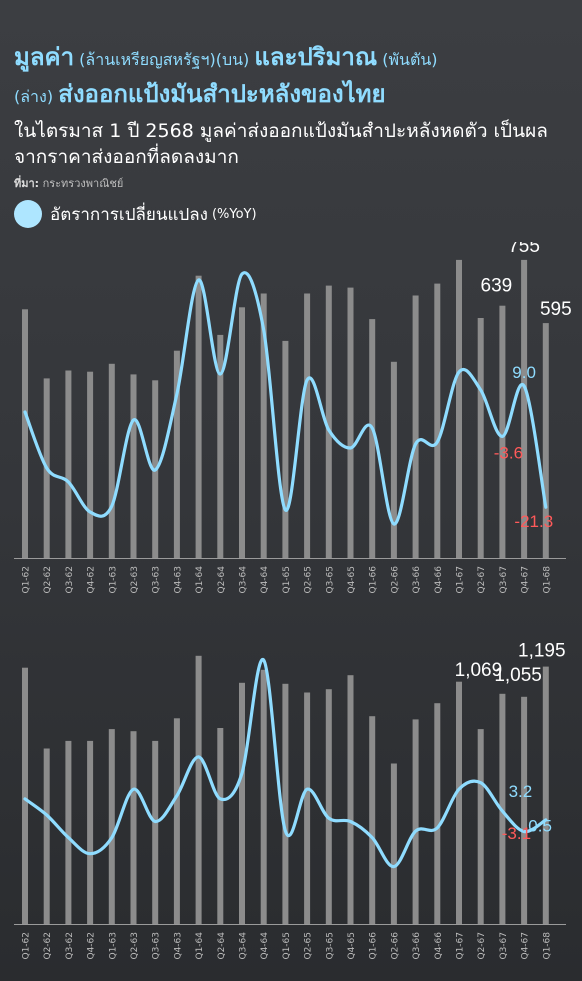  I want to click on source-label: ที่มา:, so click(27, 183).